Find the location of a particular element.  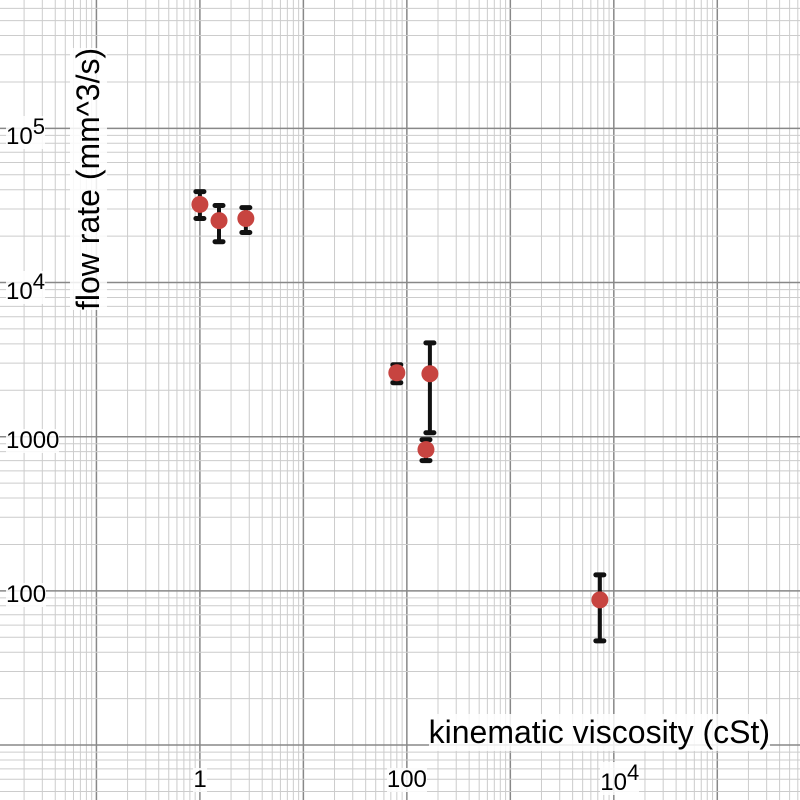

y-axis-label: flow rate (mm^3/s) is located at coordinates (88, 178).